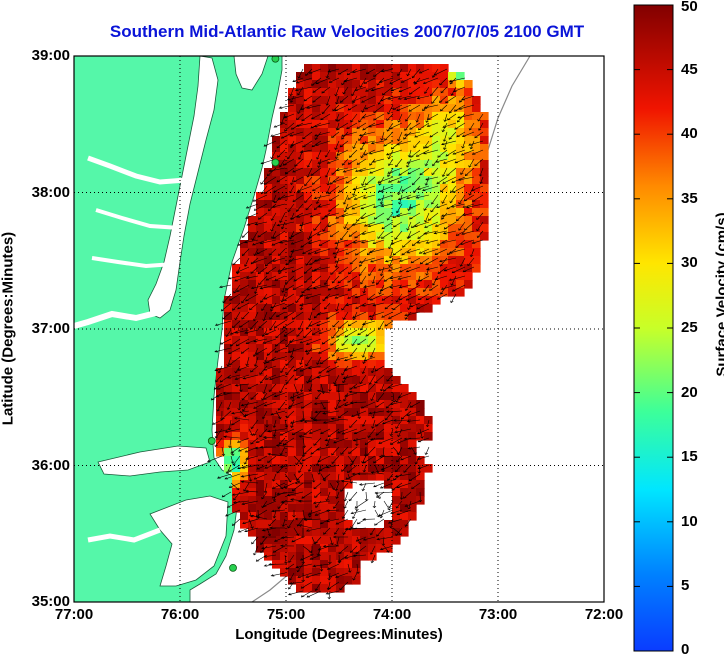 The height and width of the screenshot is (659, 724). Describe the element at coordinates (251, 73) in the screenshot. I see `delaware-bay` at that location.